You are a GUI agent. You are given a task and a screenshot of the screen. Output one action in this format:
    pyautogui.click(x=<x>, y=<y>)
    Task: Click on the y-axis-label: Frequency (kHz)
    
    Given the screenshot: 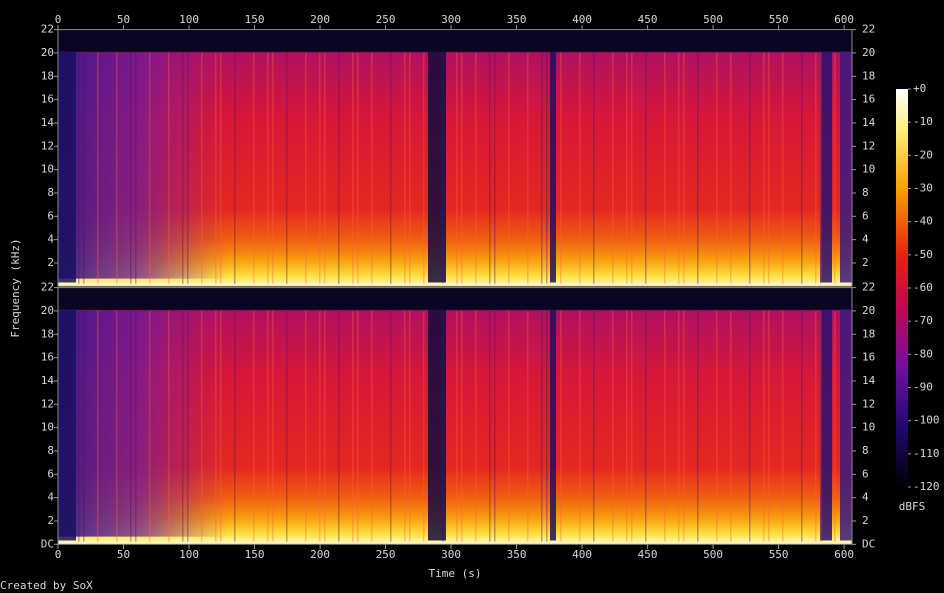 What is the action you would take?
    pyautogui.click(x=15, y=287)
    